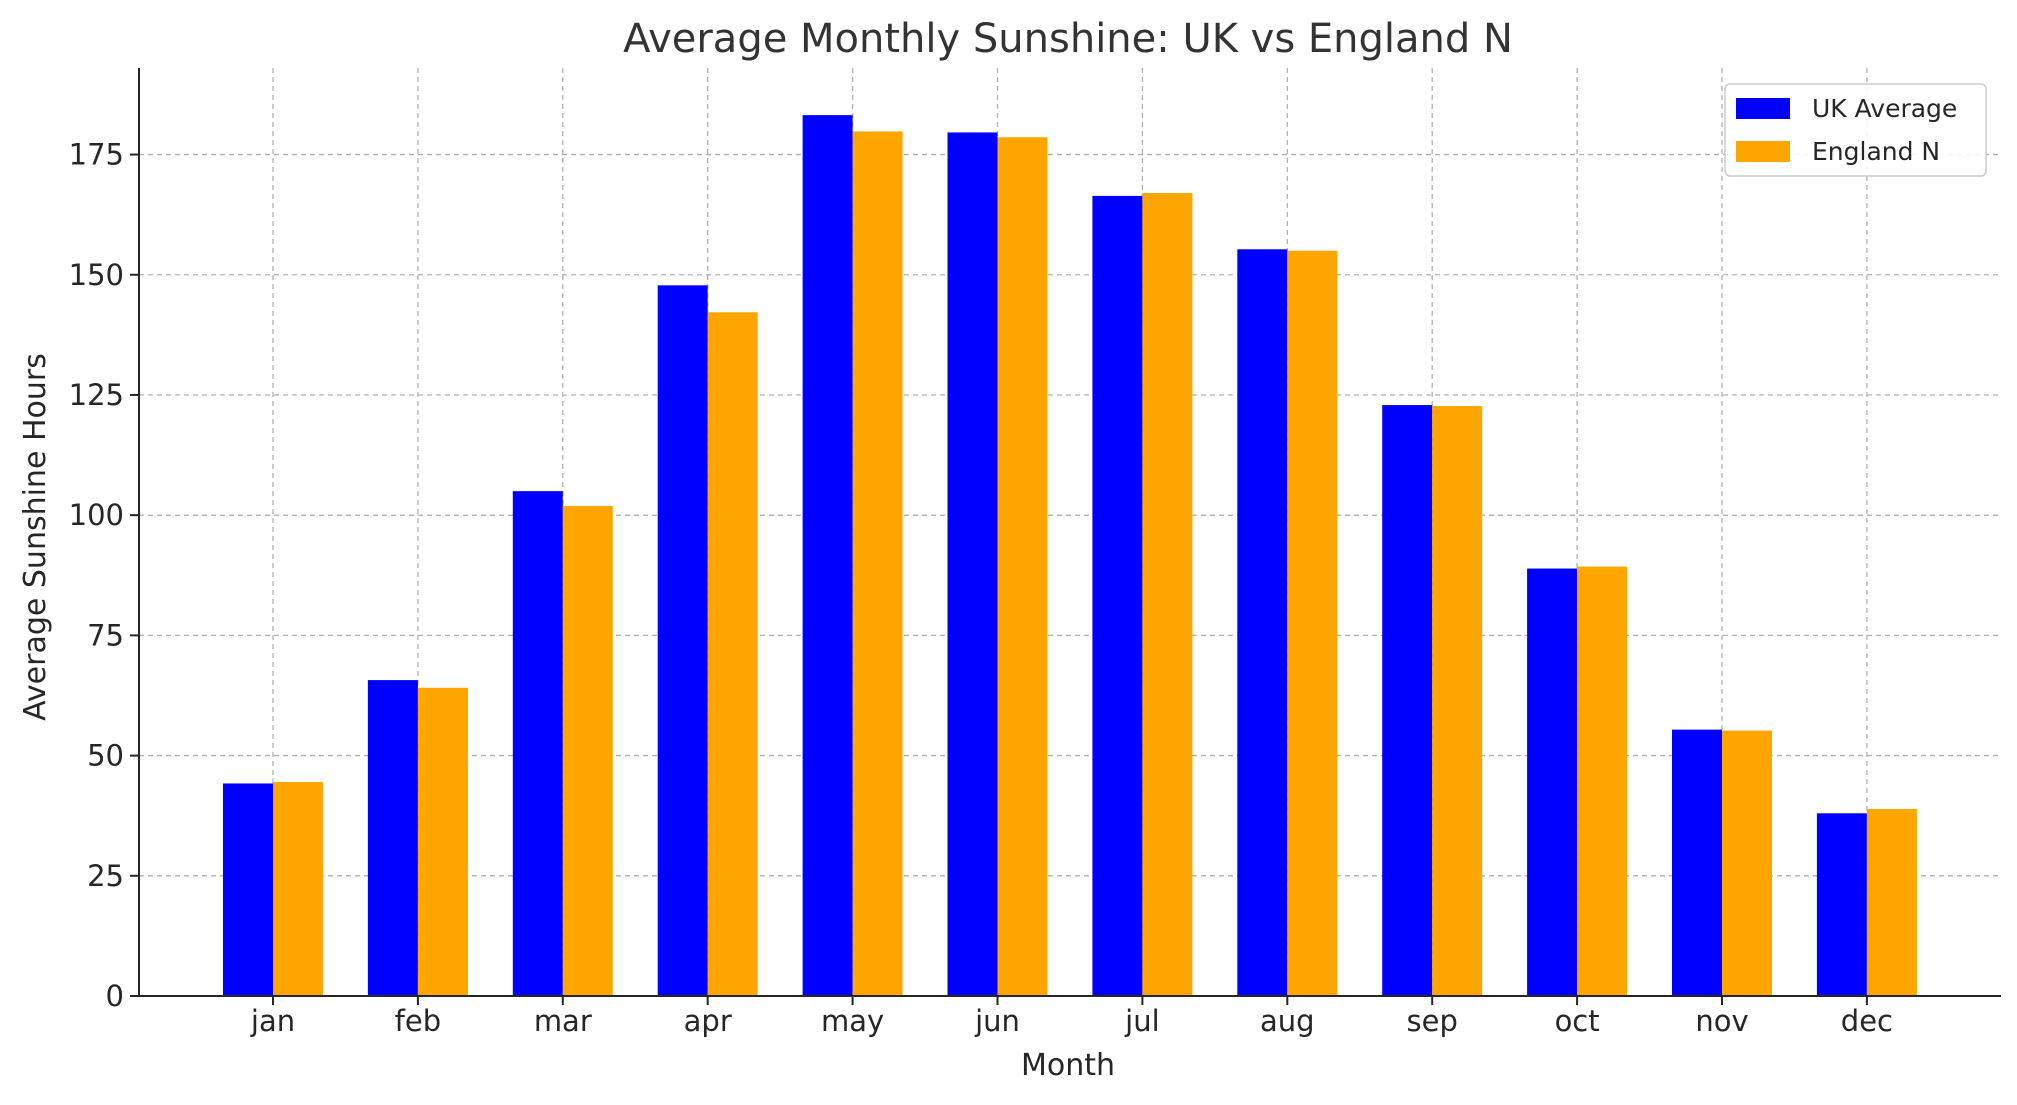 The image size is (2017, 1105). Describe the element at coordinates (96, 395) in the screenshot. I see `y-tick-label: 125` at that location.